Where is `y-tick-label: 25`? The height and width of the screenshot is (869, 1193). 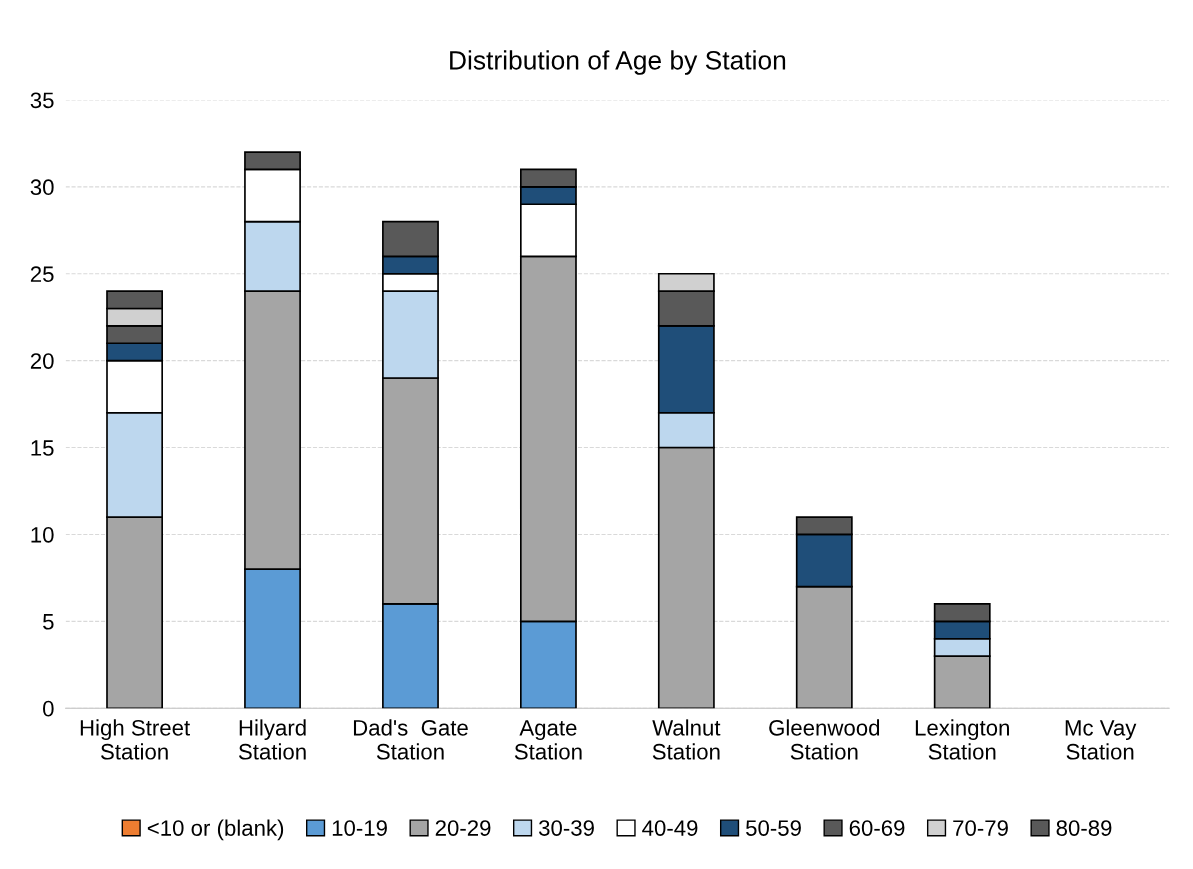
y-tick-label: 25 is located at coordinates (42, 274).